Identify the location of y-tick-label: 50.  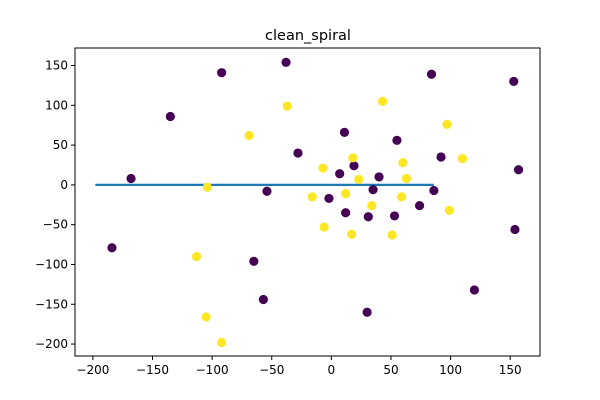
(60, 145).